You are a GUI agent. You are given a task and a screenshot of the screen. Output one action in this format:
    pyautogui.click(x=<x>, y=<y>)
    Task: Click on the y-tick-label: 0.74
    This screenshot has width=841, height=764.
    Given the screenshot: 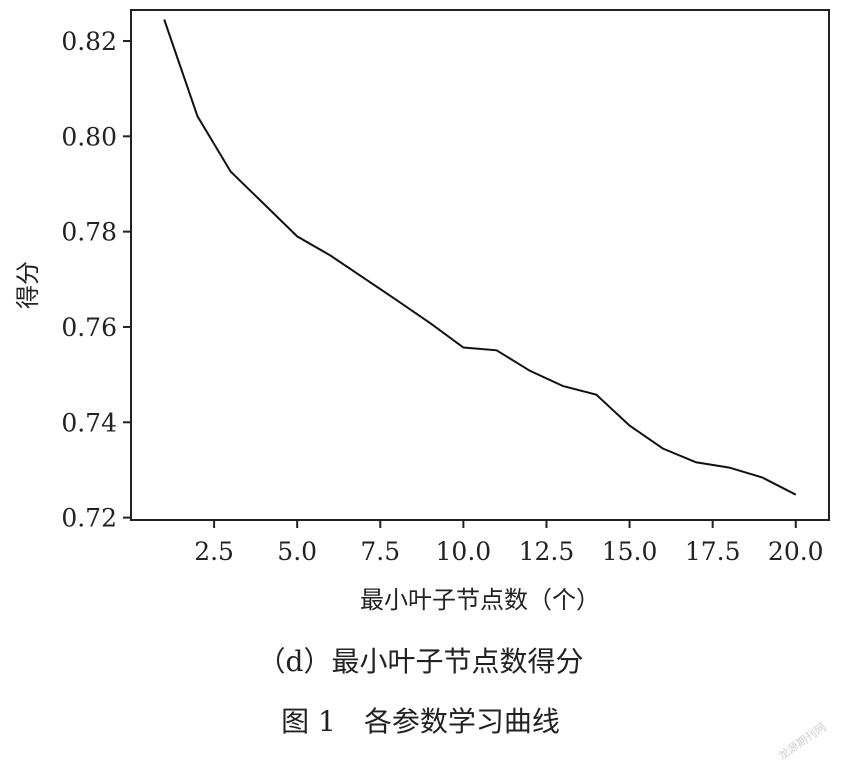 What is the action you would take?
    pyautogui.click(x=89, y=422)
    